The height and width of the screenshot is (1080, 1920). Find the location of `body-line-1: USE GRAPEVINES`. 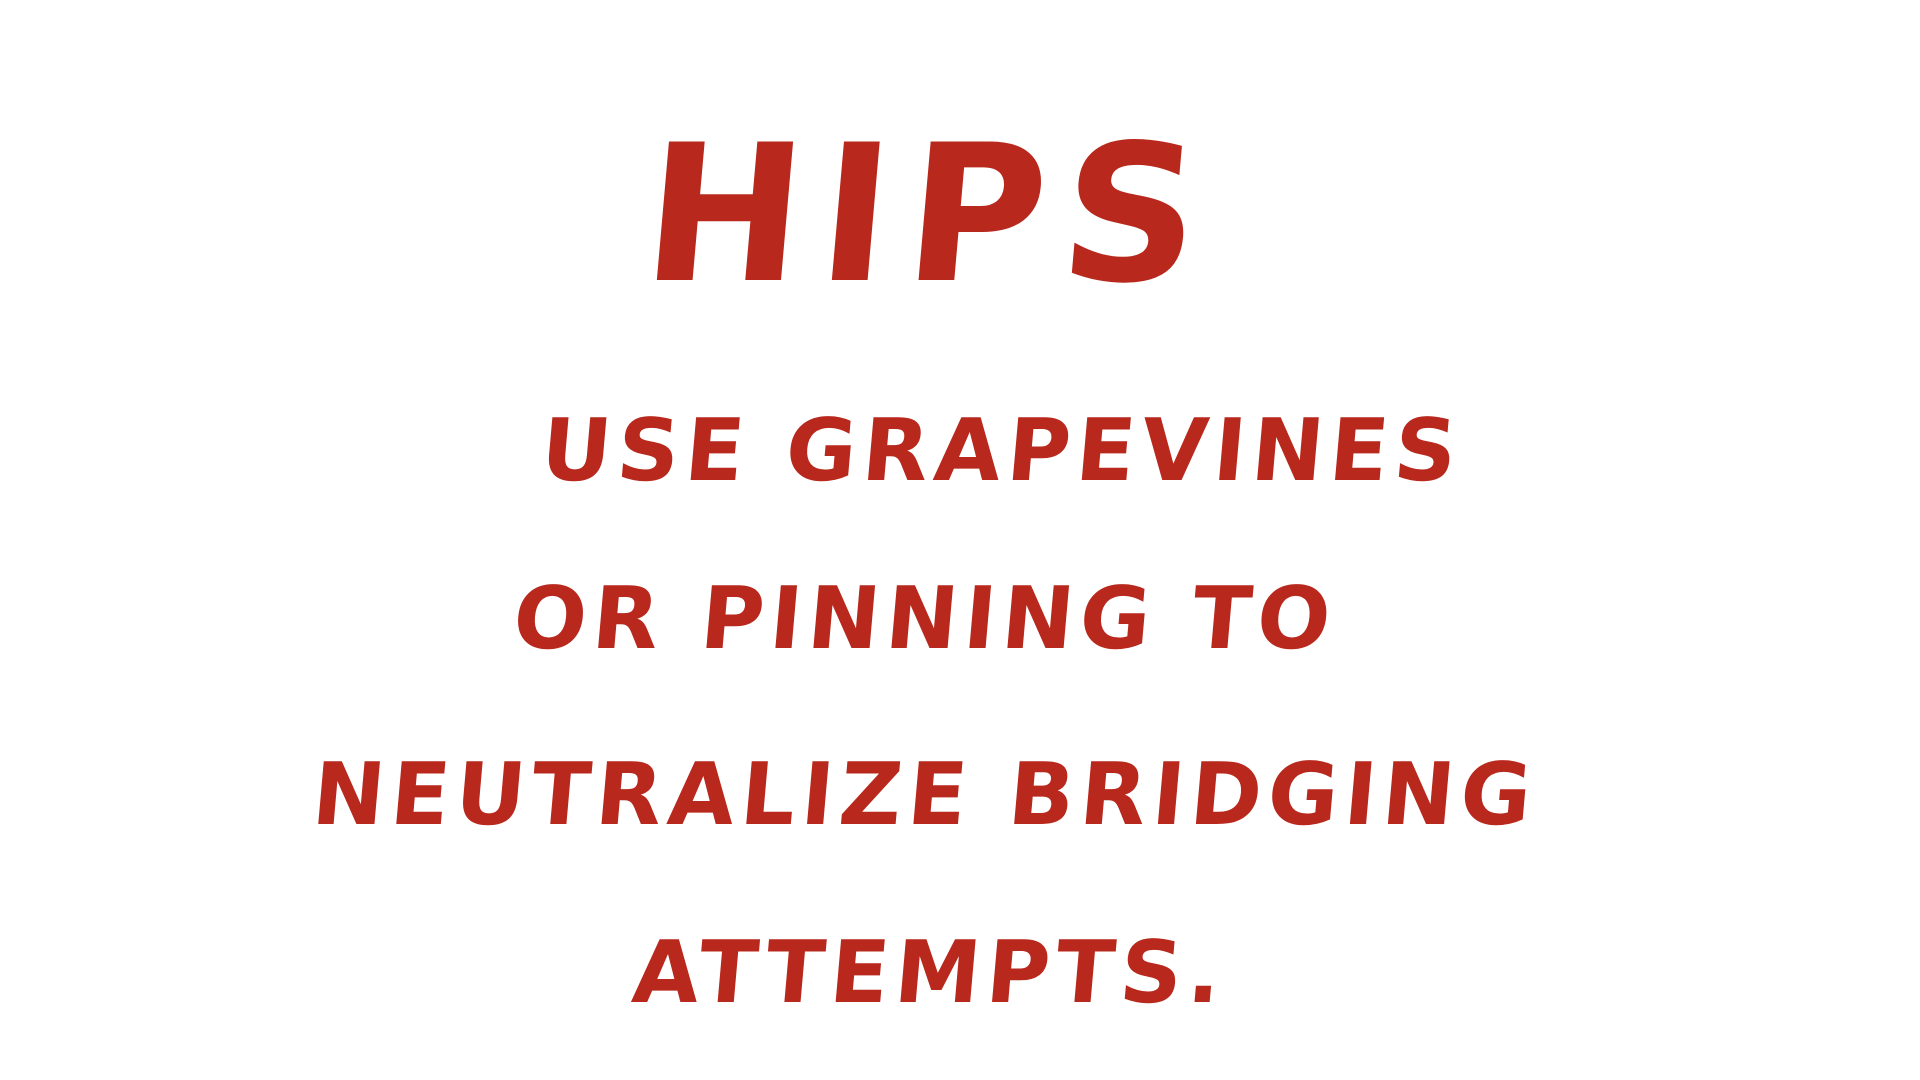

body-line-1: USE GRAPEVINES is located at coordinates (1002, 451).